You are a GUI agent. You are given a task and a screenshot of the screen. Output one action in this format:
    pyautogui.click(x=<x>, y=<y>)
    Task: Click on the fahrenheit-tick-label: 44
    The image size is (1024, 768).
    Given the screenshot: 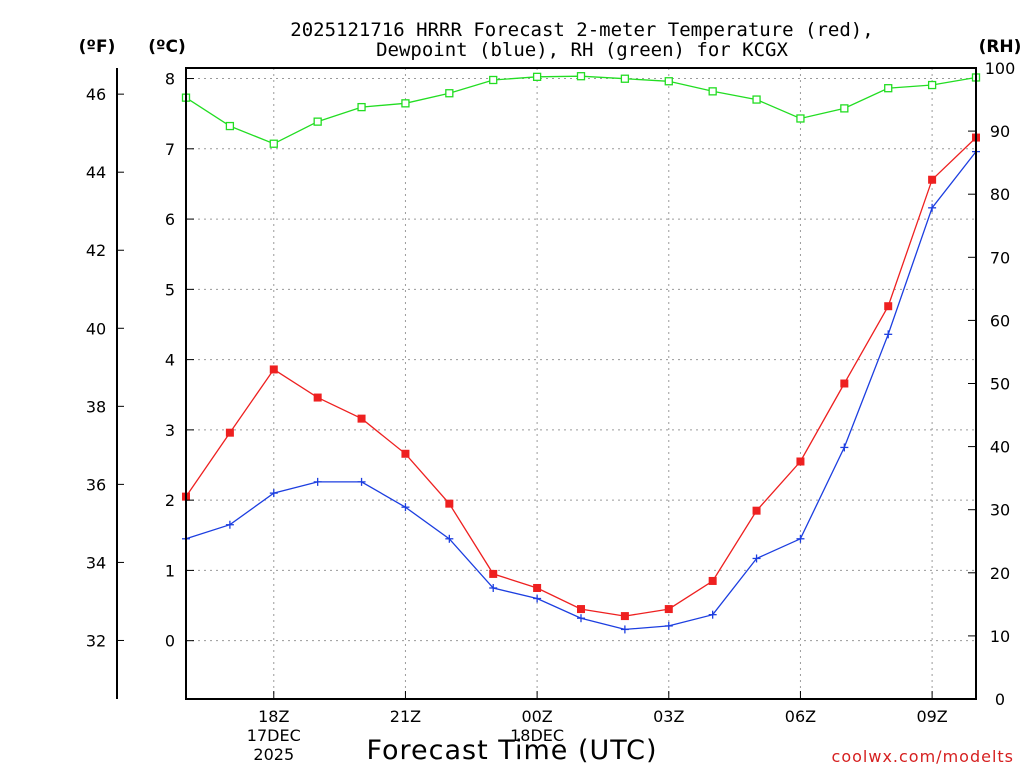 What is the action you would take?
    pyautogui.click(x=96, y=172)
    